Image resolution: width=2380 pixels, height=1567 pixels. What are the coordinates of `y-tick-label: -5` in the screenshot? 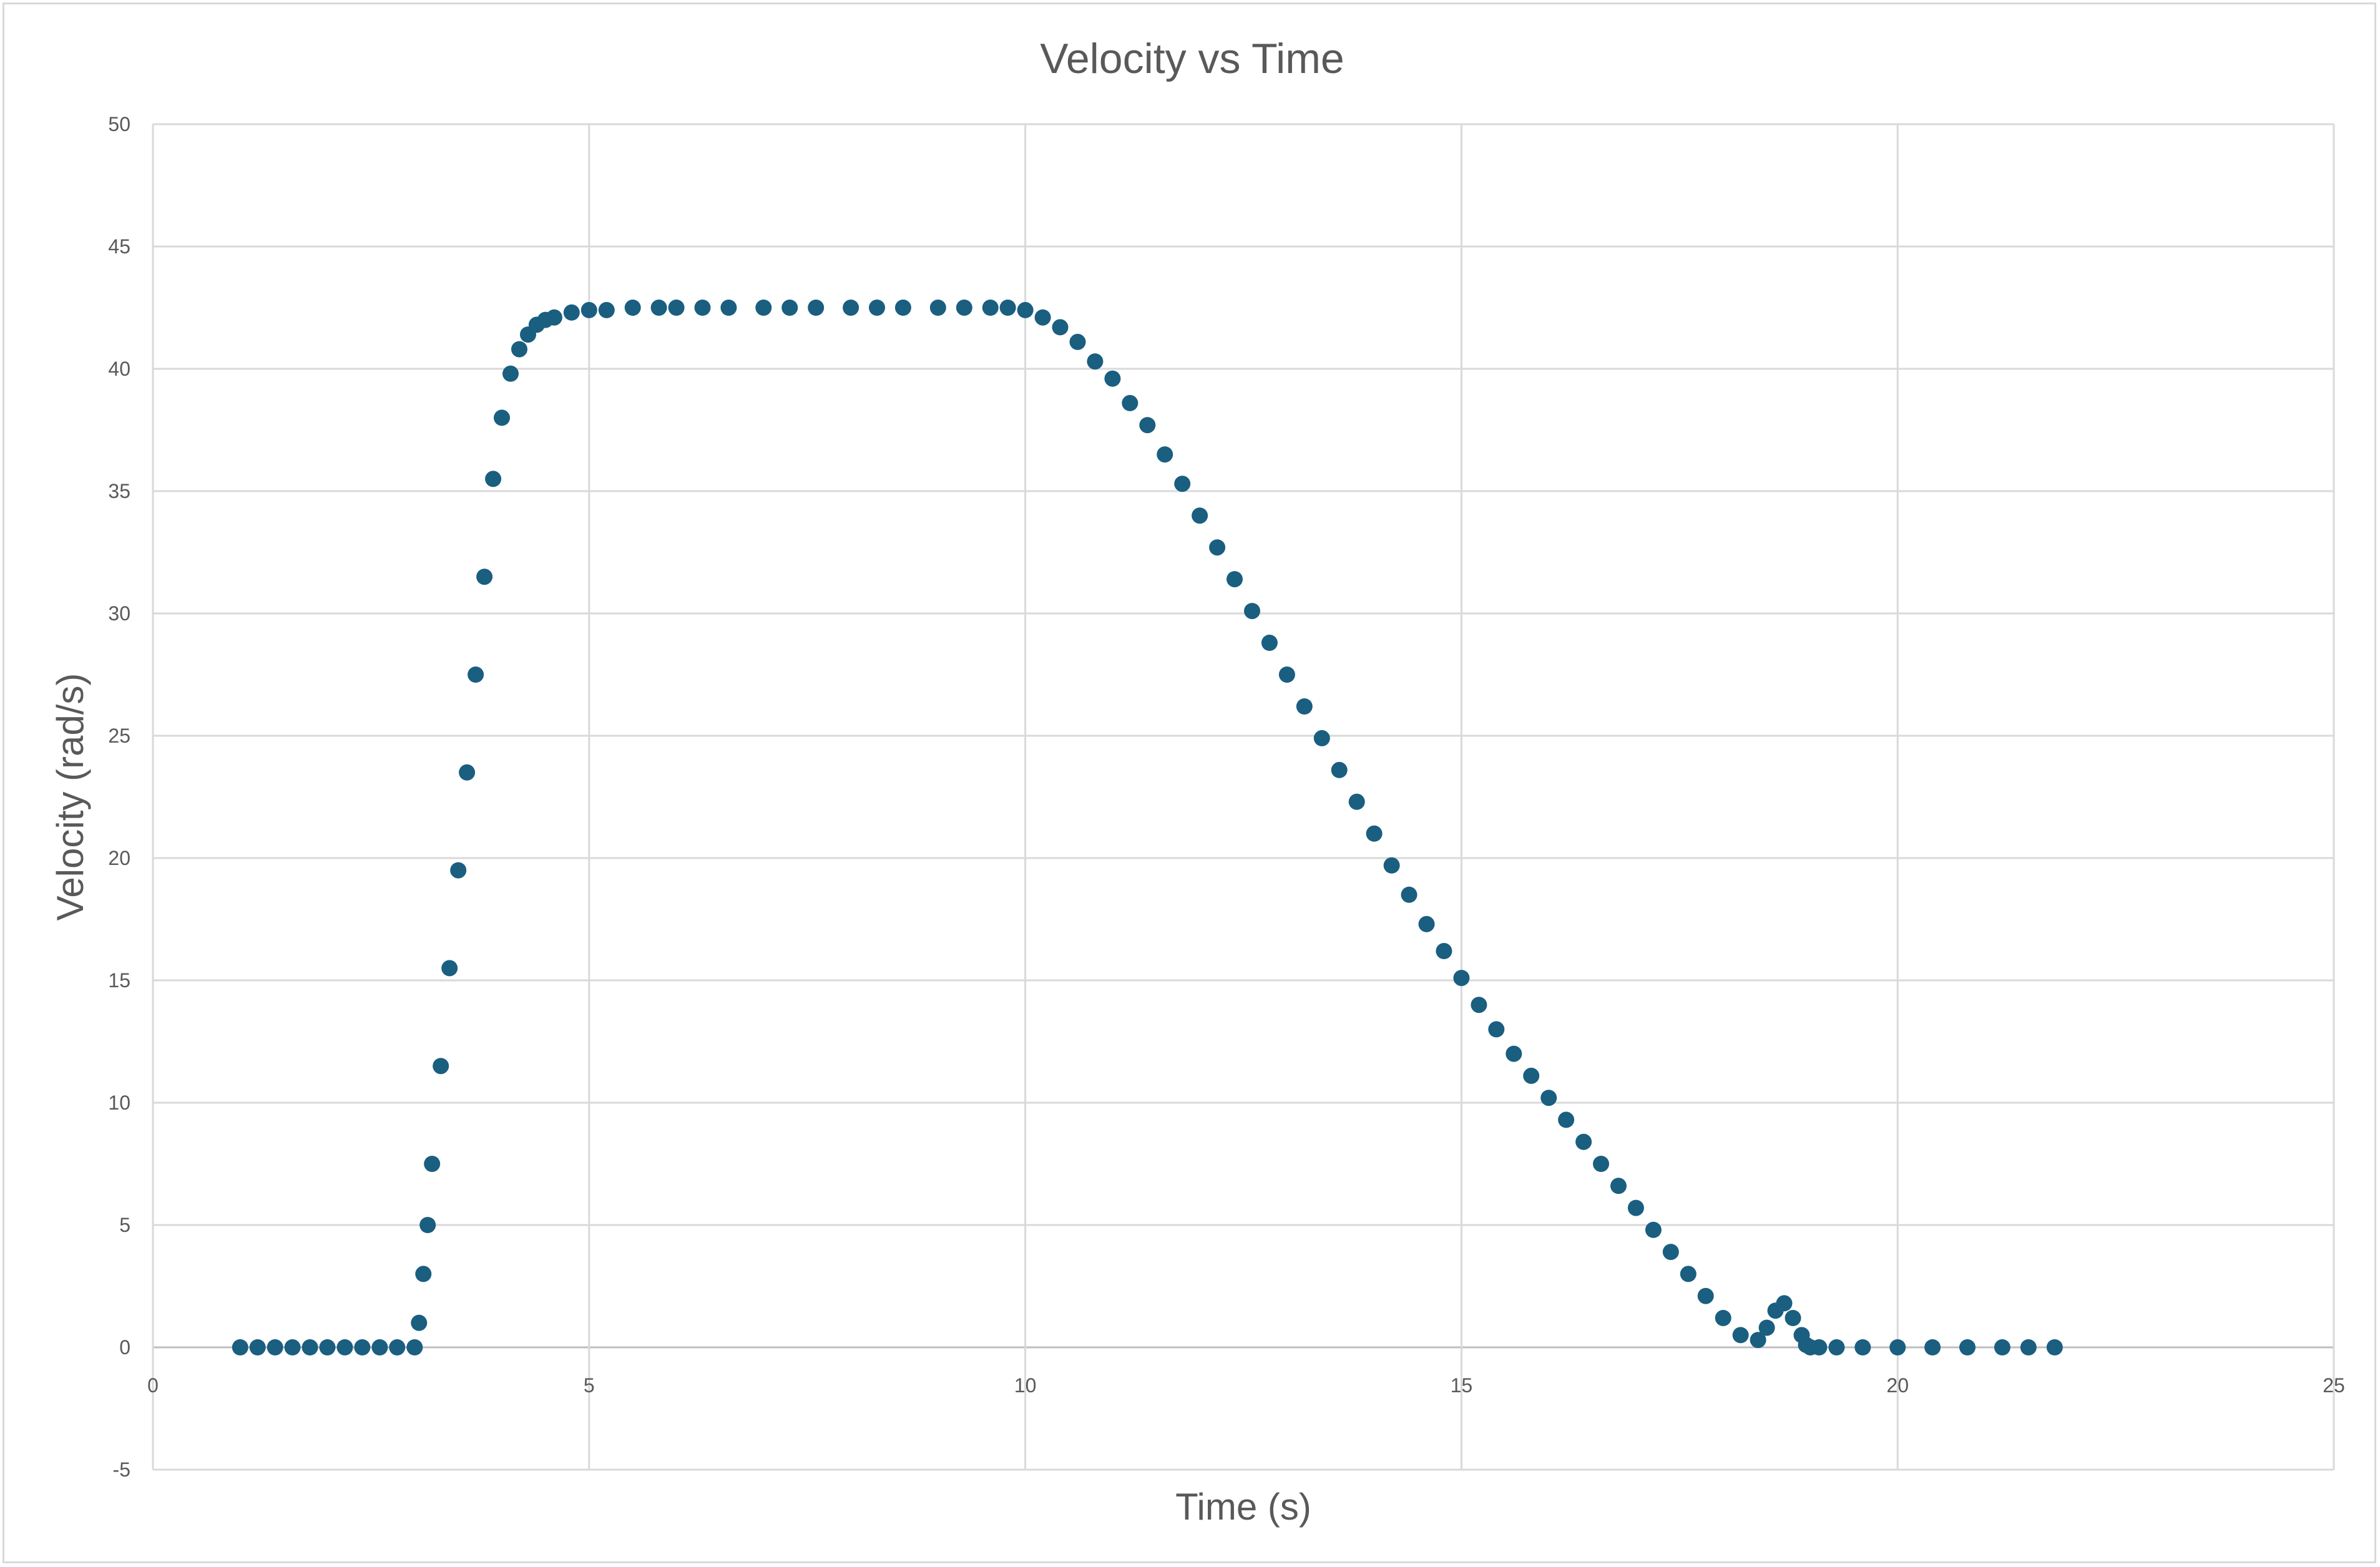 It's located at (121, 1469).